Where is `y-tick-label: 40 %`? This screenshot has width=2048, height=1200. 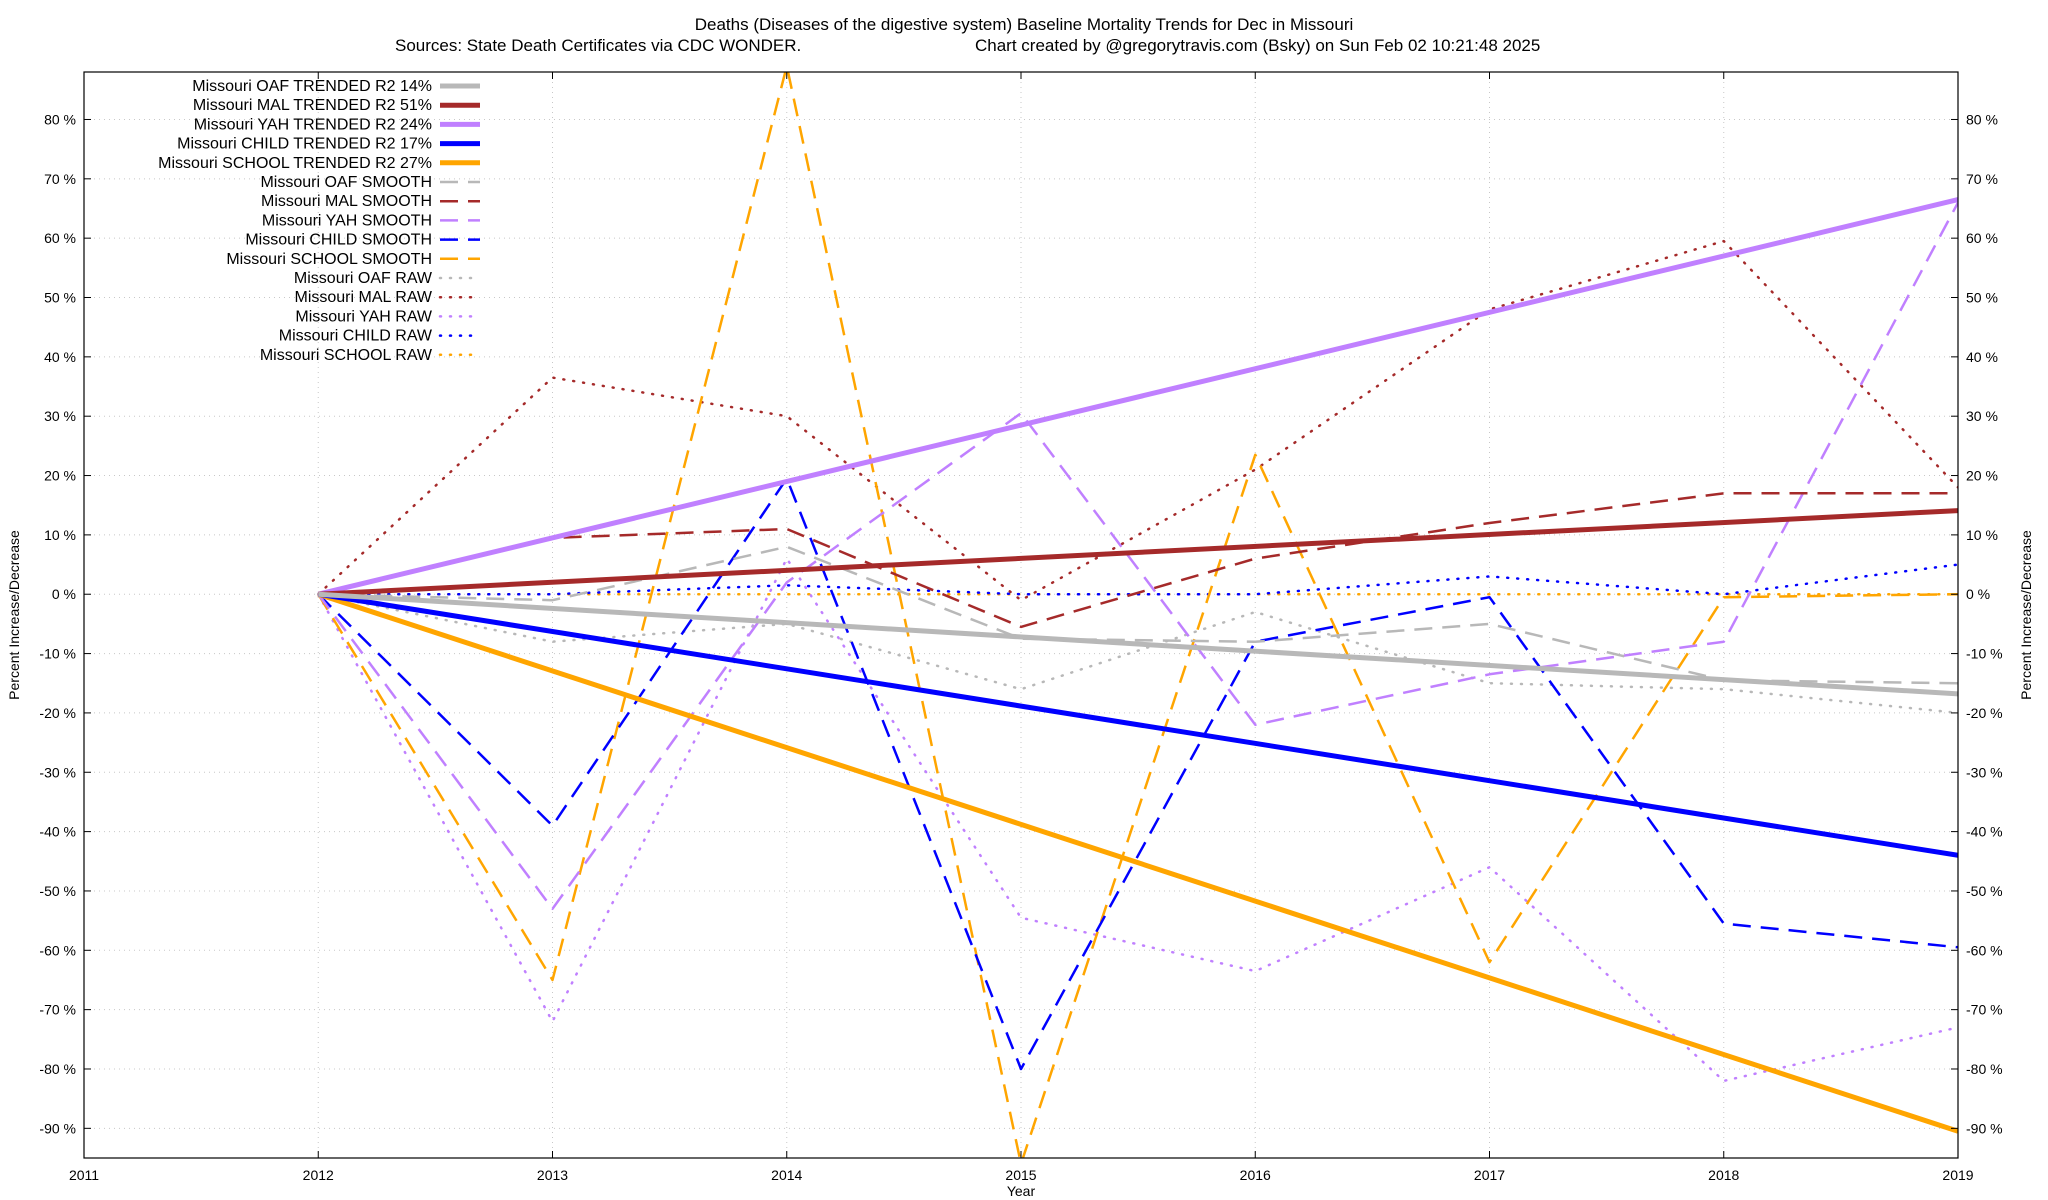 y-tick-label: 40 % is located at coordinates (60, 357).